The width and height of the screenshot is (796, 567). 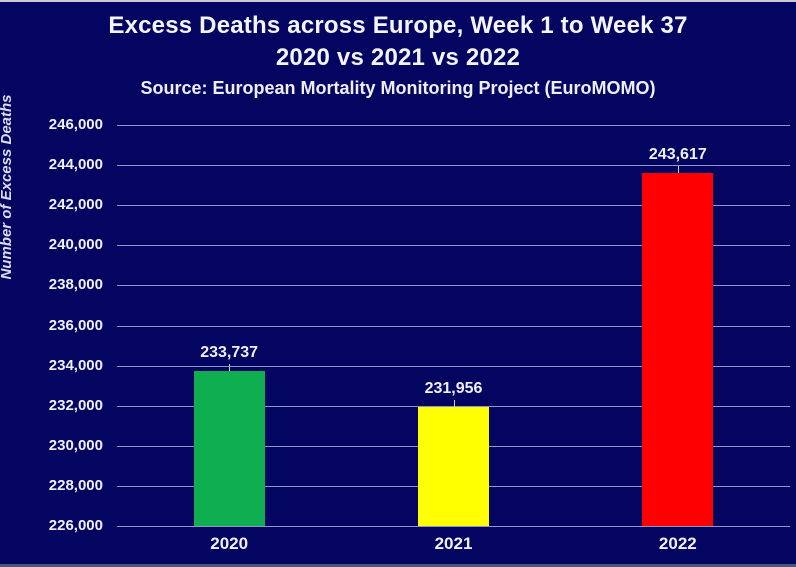 What do you see at coordinates (75, 205) in the screenshot?
I see `y-tick-label-242000: 242,000` at bounding box center [75, 205].